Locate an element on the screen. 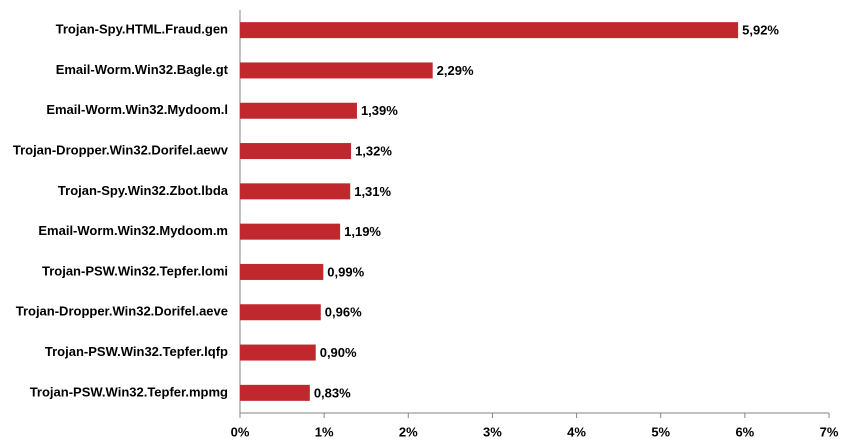 Image resolution: width=850 pixels, height=448 pixels. y-tick-label: Trojan-Spy.Win32.Zbot.lbda is located at coordinates (143, 190).